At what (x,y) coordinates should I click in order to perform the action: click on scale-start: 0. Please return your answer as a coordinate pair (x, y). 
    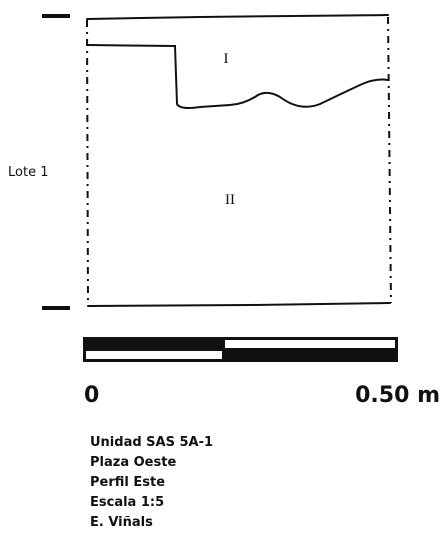
    Looking at the image, I should click on (91, 395).